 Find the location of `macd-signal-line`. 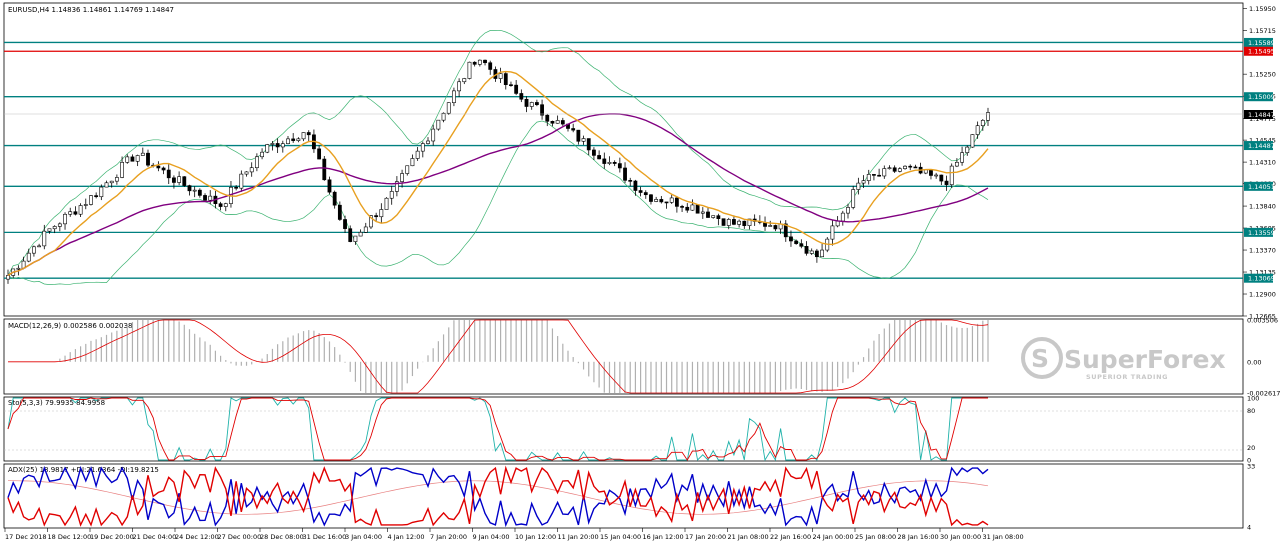

macd-signal-line is located at coordinates (498, 356).